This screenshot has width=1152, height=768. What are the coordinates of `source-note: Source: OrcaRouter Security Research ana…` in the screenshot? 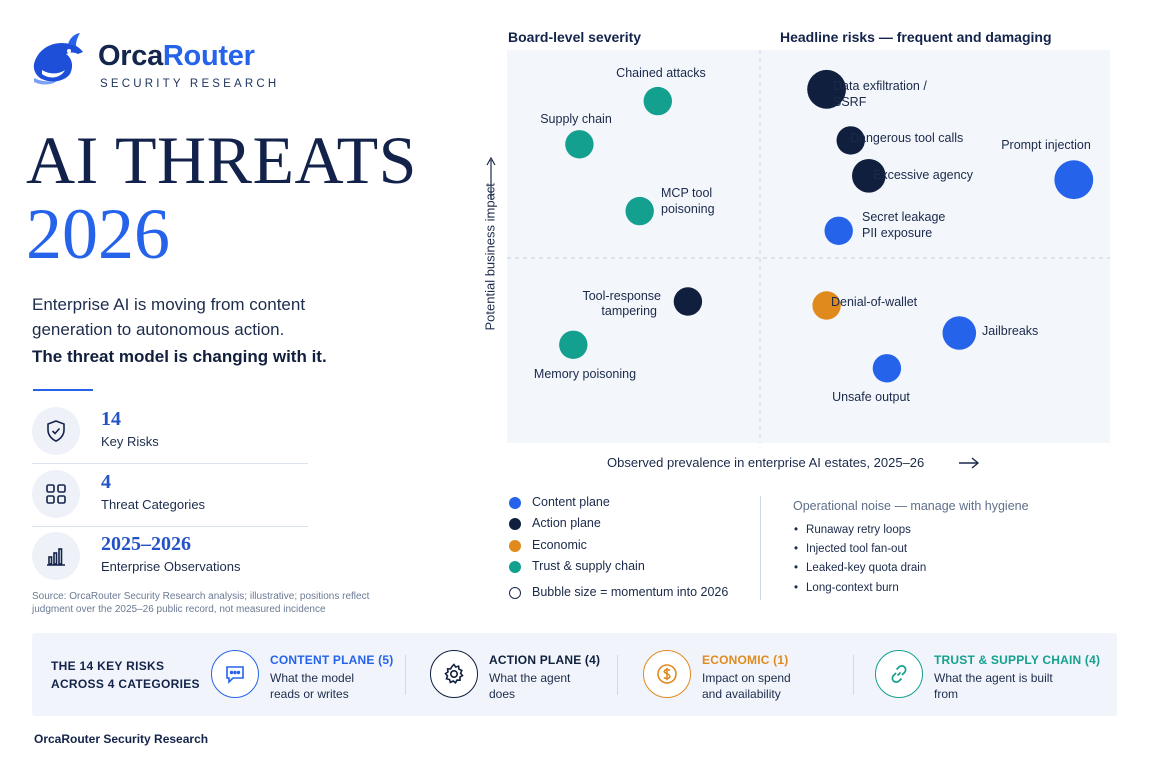 It's located at (201, 603).